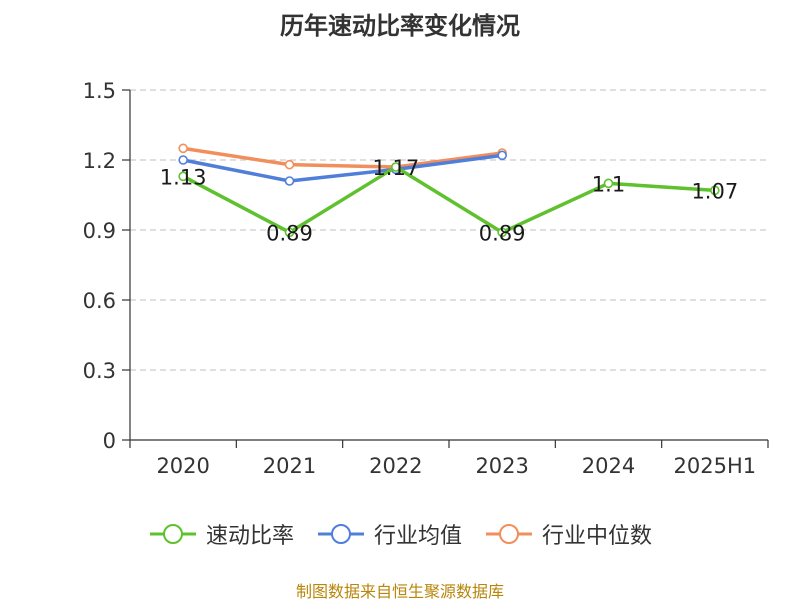  I want to click on data-label: 1.17, so click(395, 168).